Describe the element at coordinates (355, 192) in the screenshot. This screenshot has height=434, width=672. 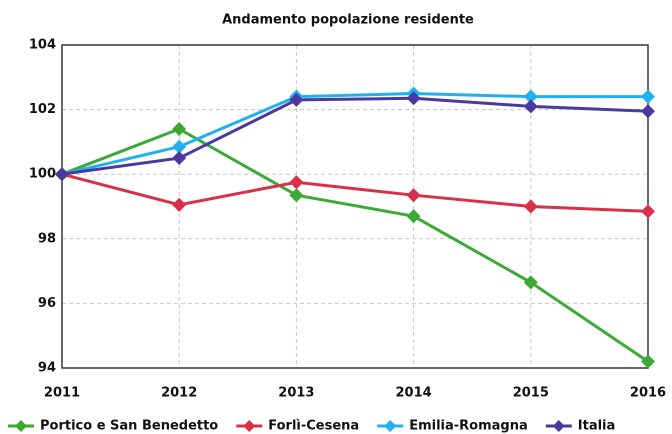
I see `series-line` at that location.